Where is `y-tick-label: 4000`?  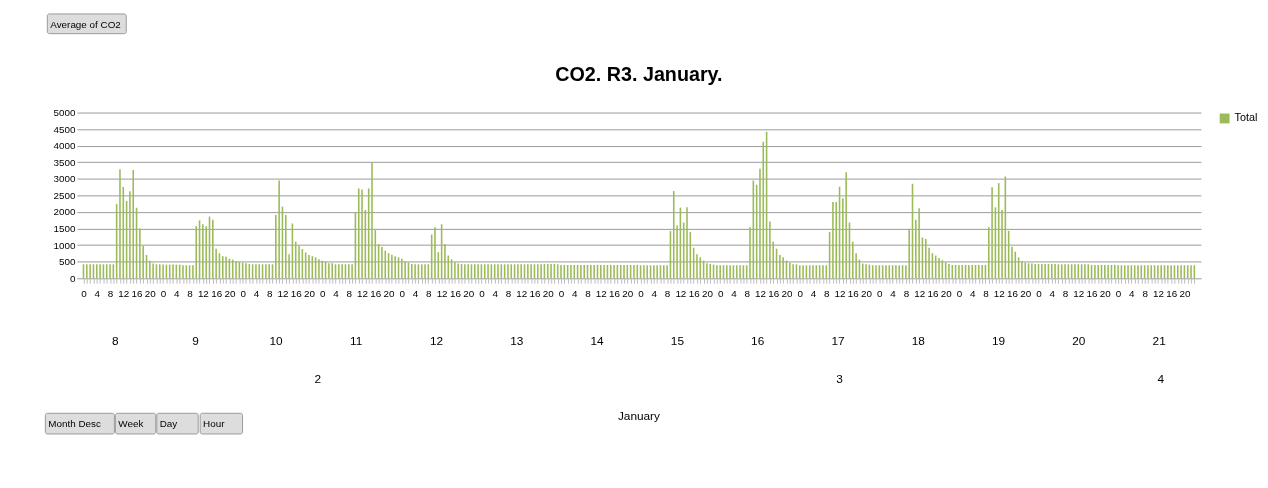 y-tick-label: 4000 is located at coordinates (64, 146).